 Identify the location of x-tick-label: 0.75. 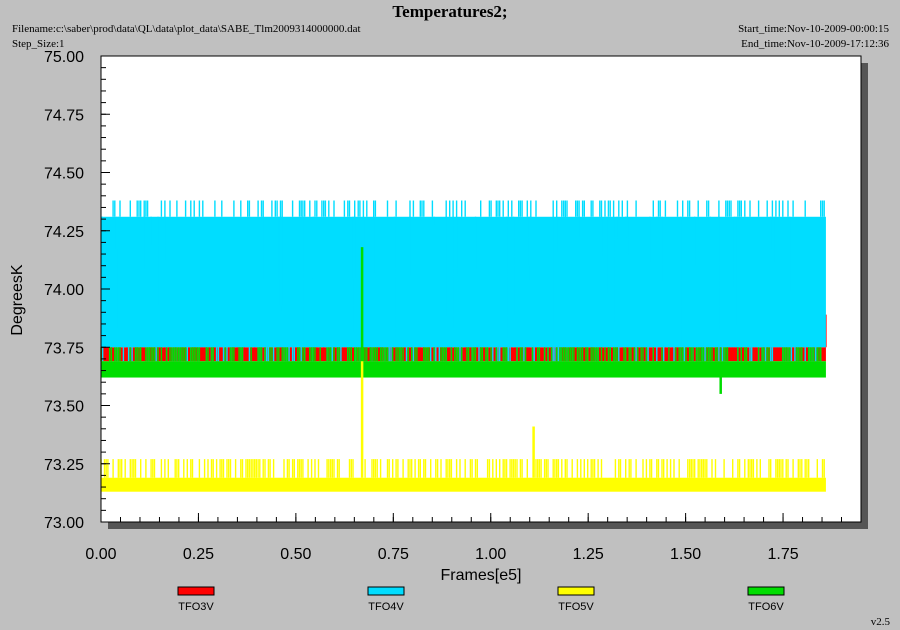
(393, 554).